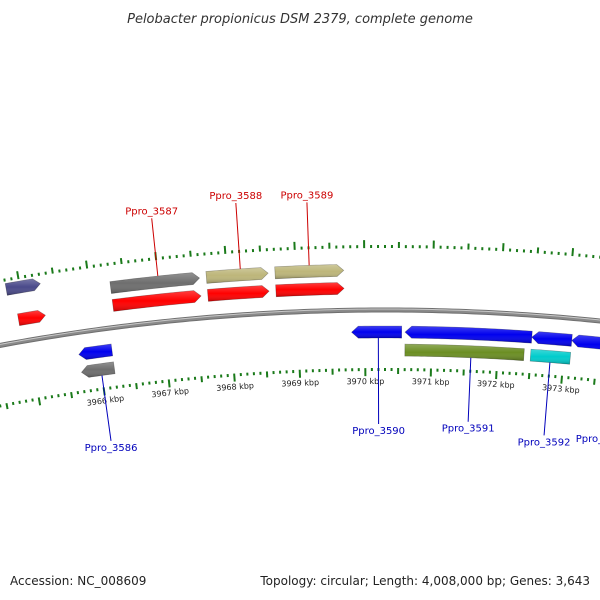 The image size is (600, 600). Describe the element at coordinates (496, 384) in the screenshot. I see `scale-label: 3972 kbp` at that location.